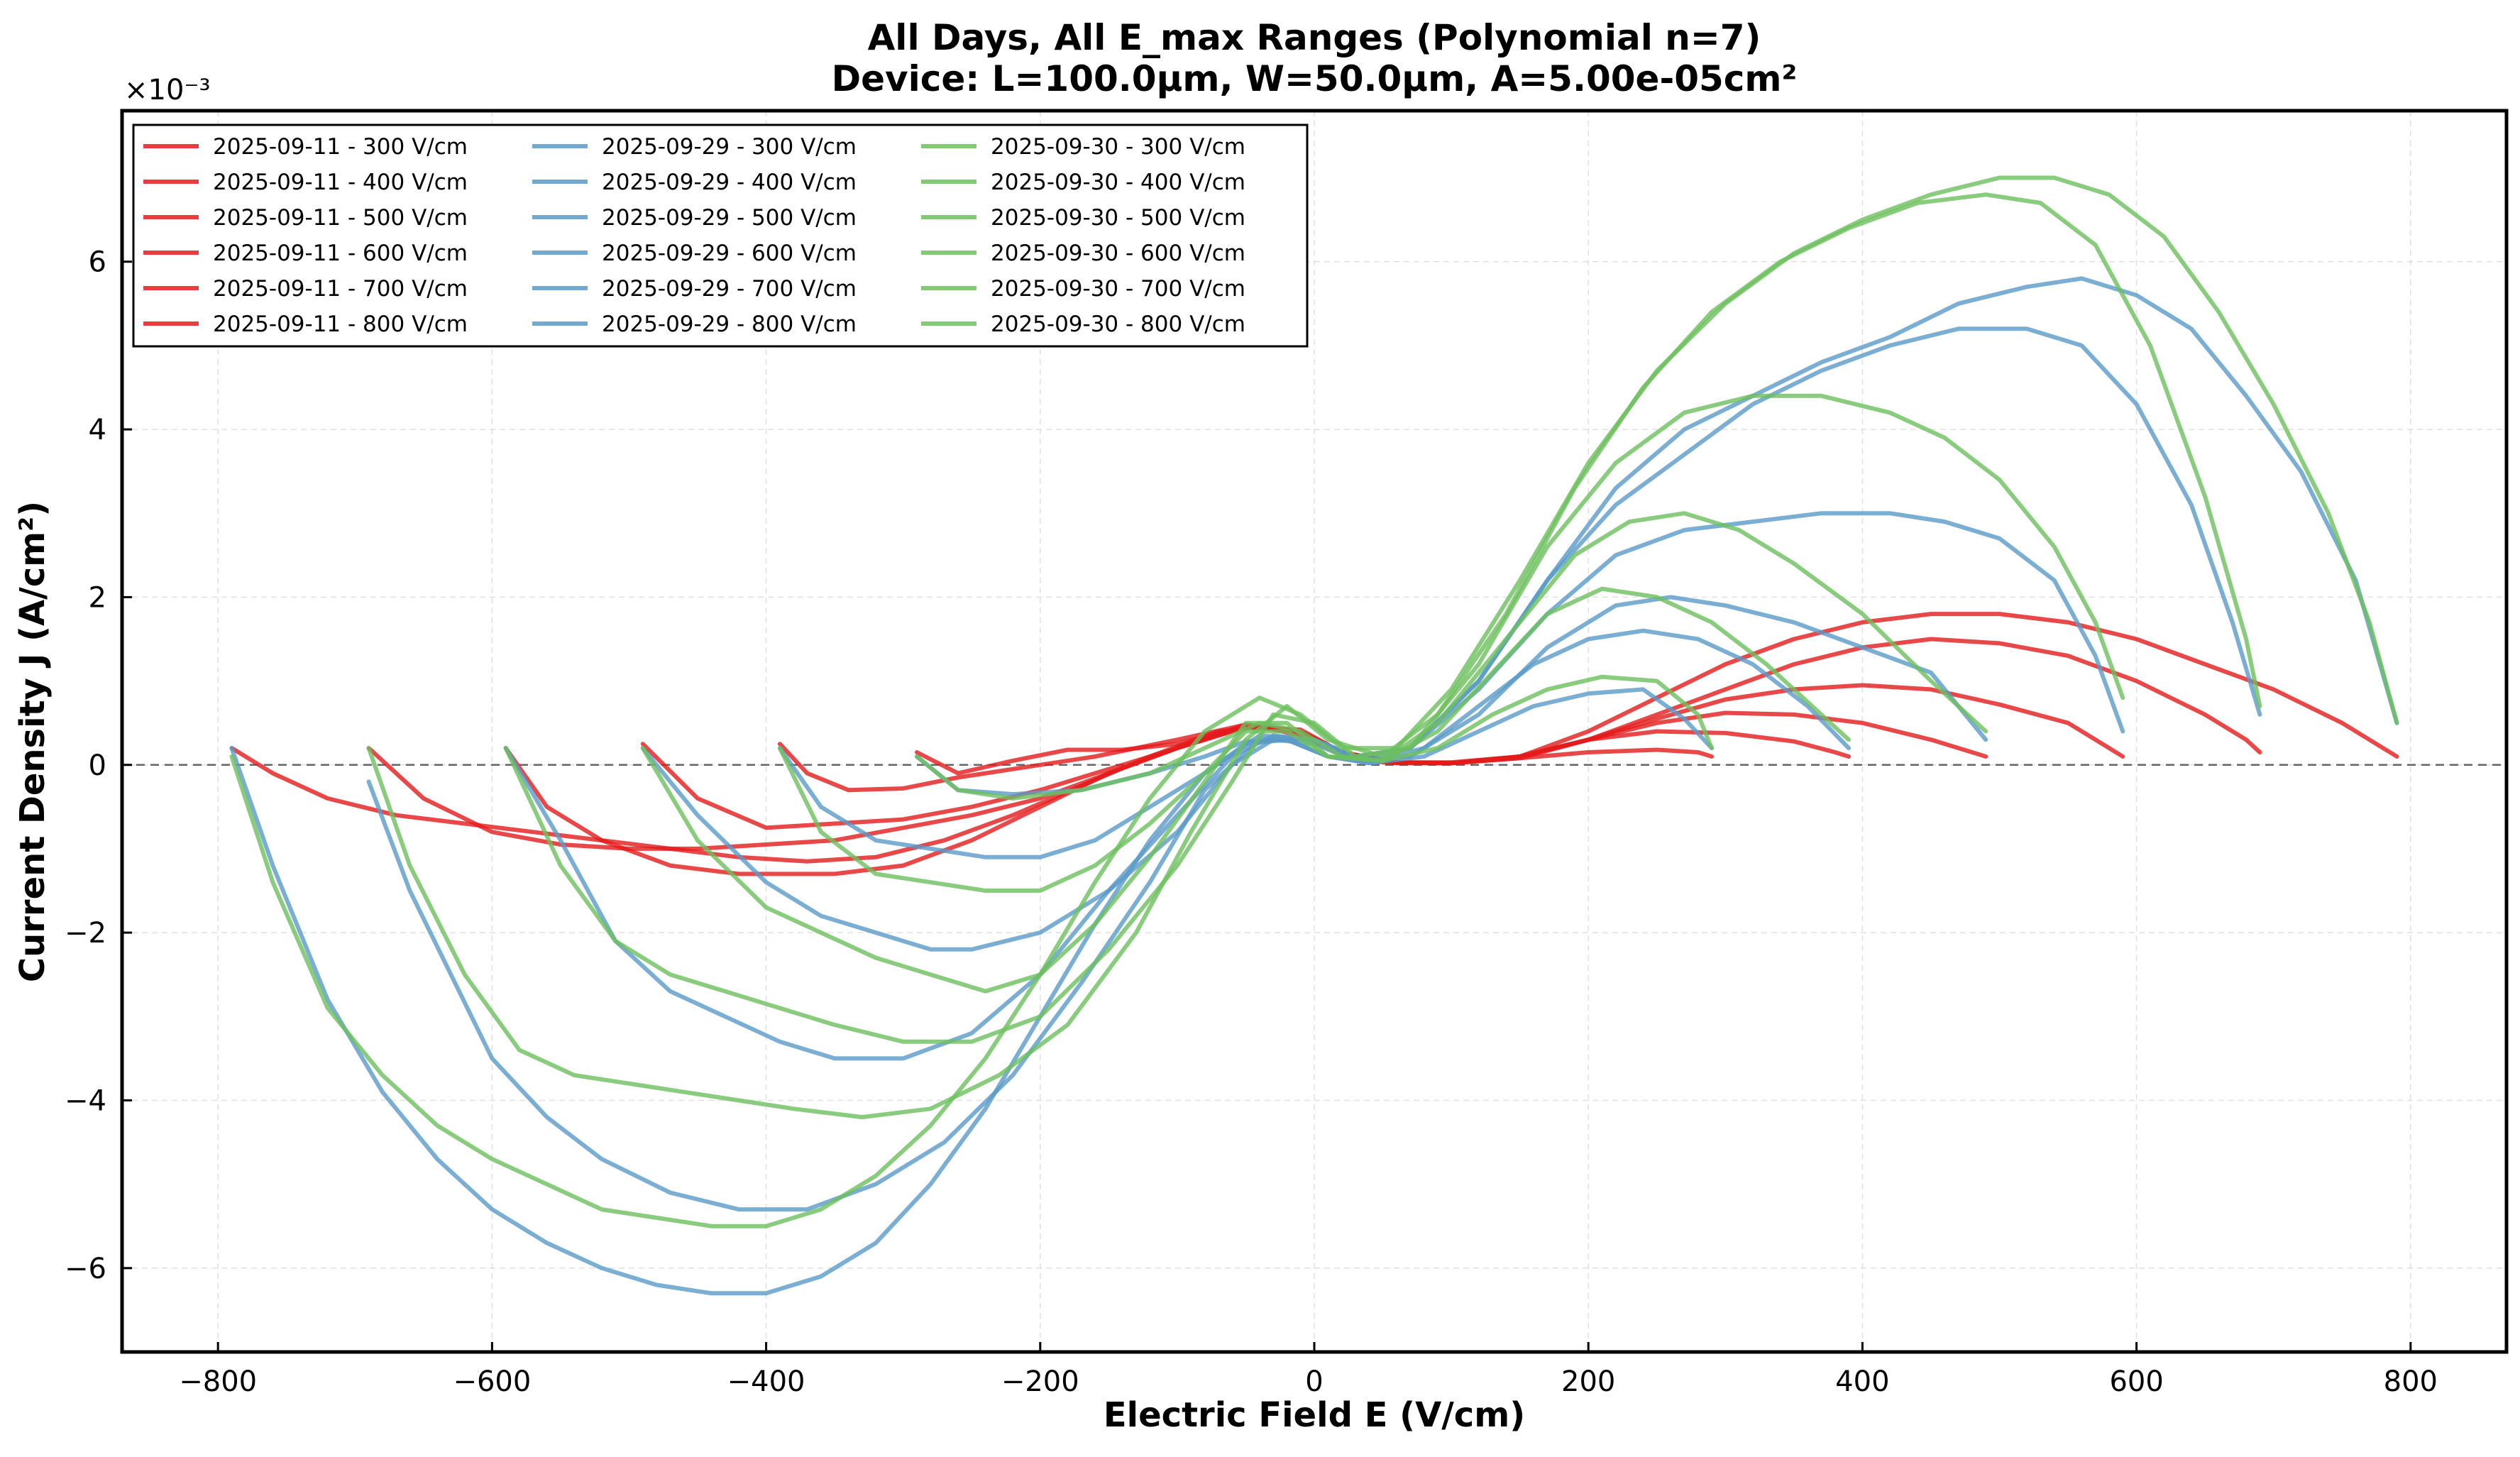  I want to click on legend-label: 2025-09-11 - 300 V/cm, so click(340, 147).